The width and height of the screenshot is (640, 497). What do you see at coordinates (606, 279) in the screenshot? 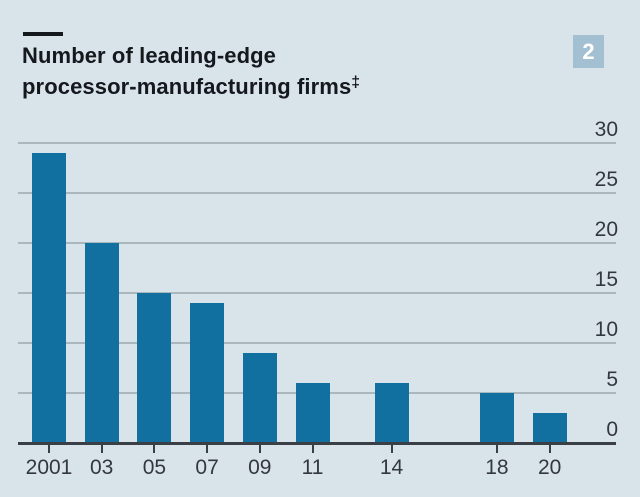
I see `y-axis-label: 15` at bounding box center [606, 279].